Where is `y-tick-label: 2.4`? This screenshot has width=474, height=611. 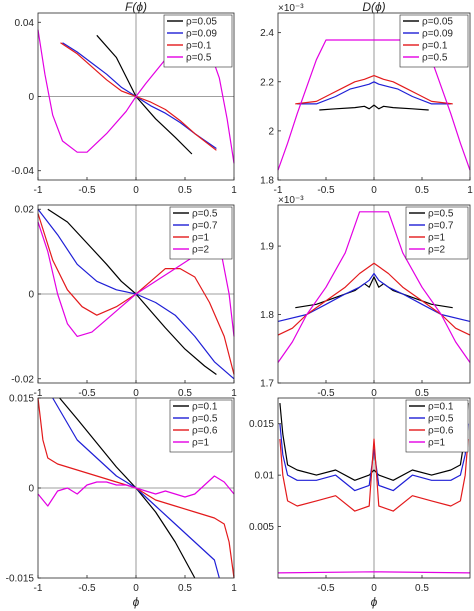 y-tick-label: 2.4 is located at coordinates (267, 33).